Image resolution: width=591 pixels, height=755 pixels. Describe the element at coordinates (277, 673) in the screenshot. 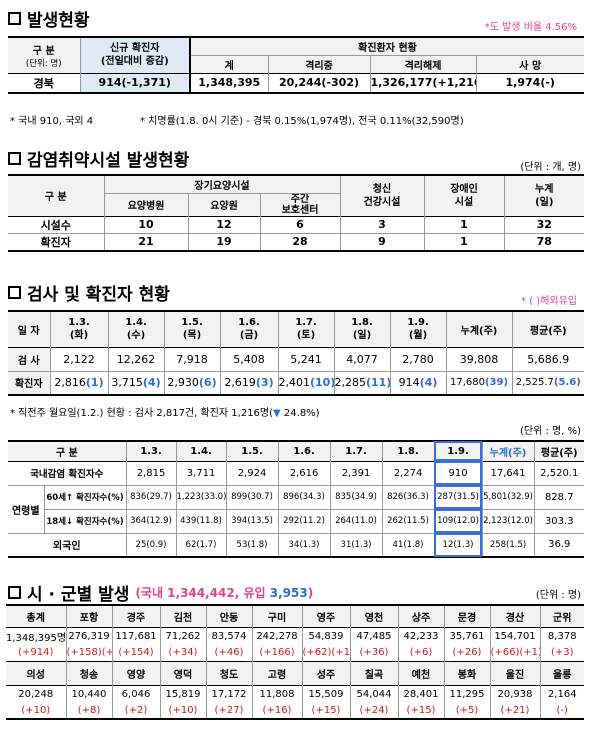

I see `city-name: 고령` at that location.